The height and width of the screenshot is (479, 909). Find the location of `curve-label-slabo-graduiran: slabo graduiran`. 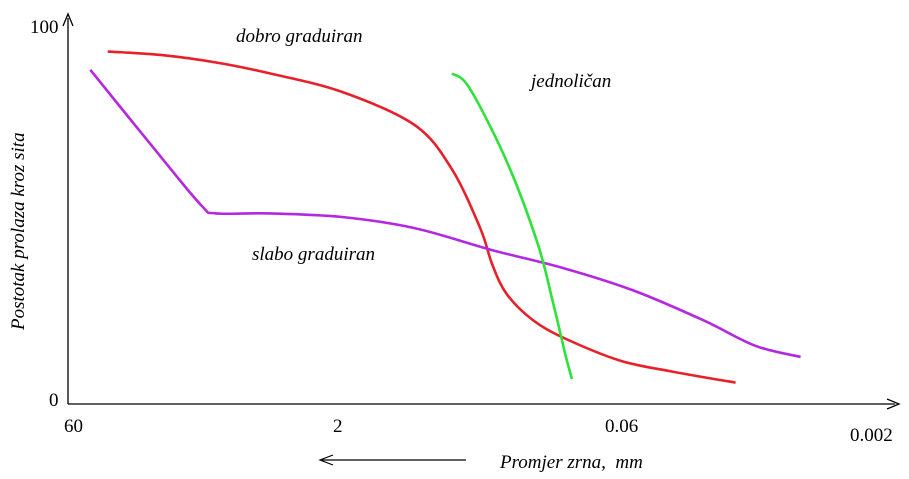

curve-label-slabo-graduiran: slabo graduiran is located at coordinates (313, 254).